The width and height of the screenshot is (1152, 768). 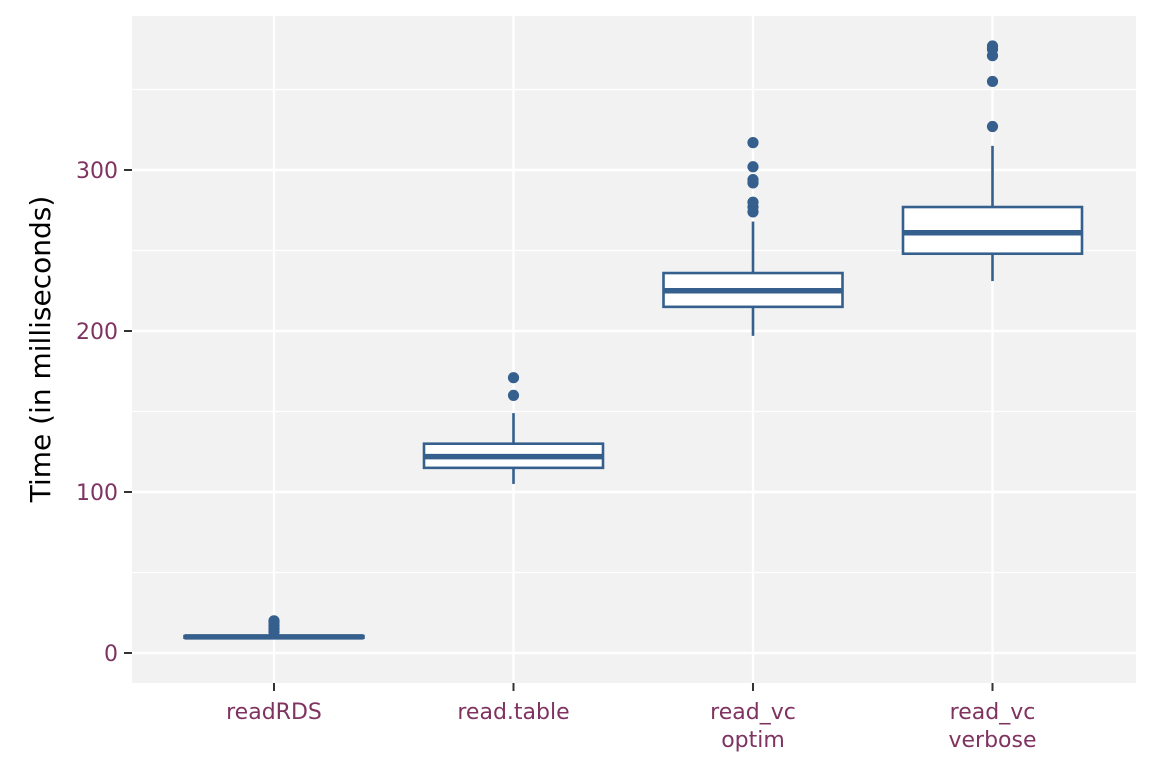 I want to click on x-tick-label: read.table, so click(x=513, y=712).